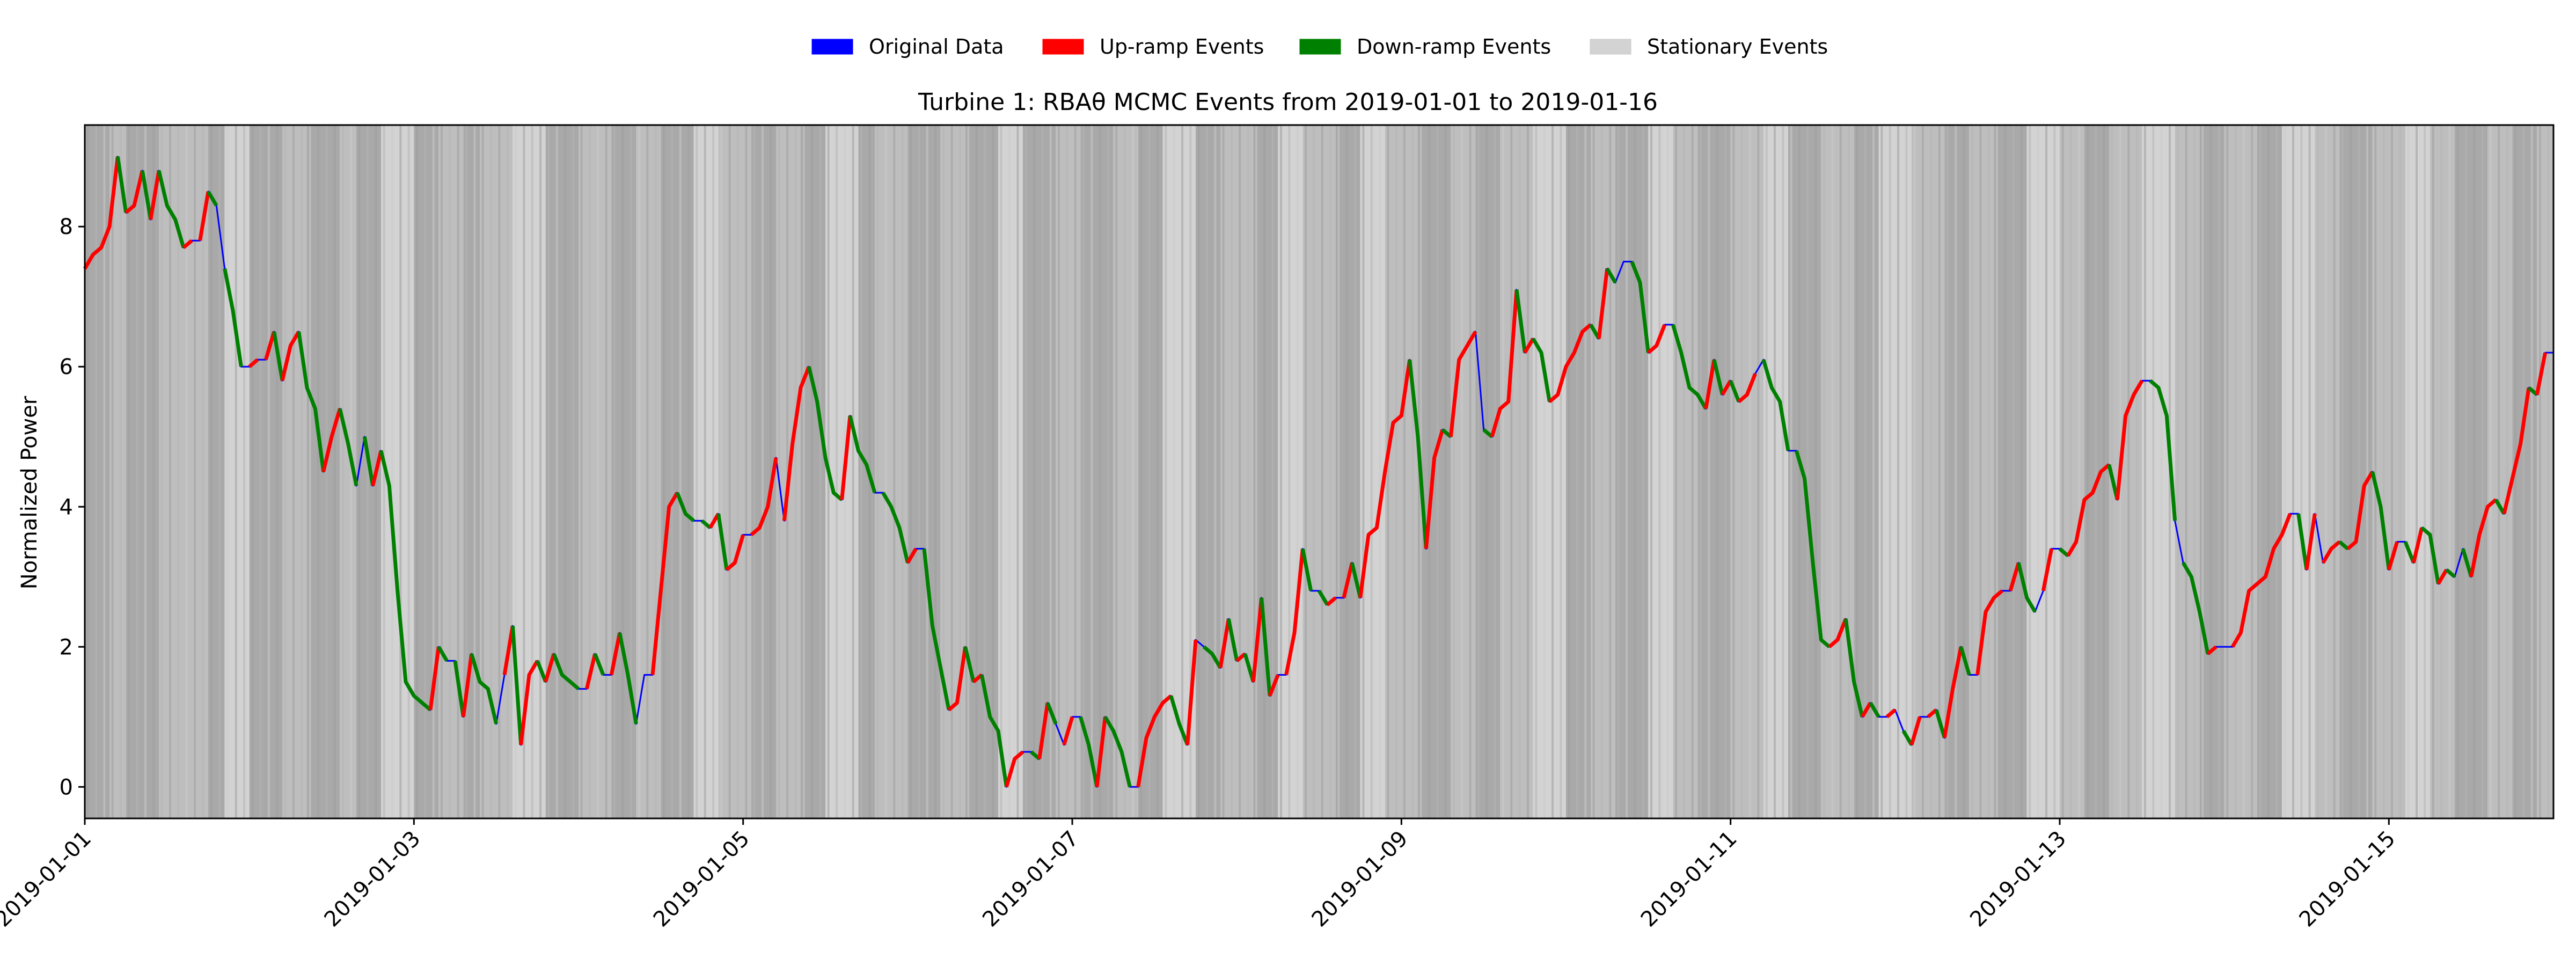 Image resolution: width=2576 pixels, height=966 pixels. I want to click on y-axis: 0 2 4 6 8, so click(72, 507).